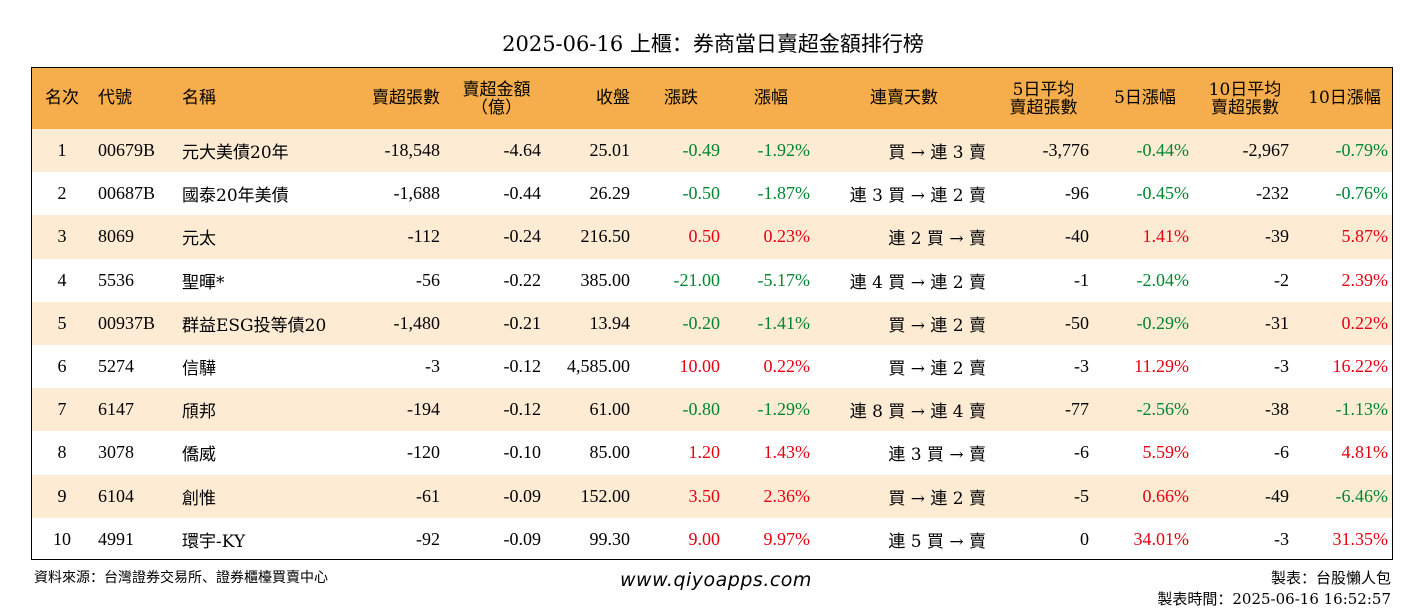  What do you see at coordinates (62, 98) in the screenshot?
I see `header-rank: 名次` at bounding box center [62, 98].